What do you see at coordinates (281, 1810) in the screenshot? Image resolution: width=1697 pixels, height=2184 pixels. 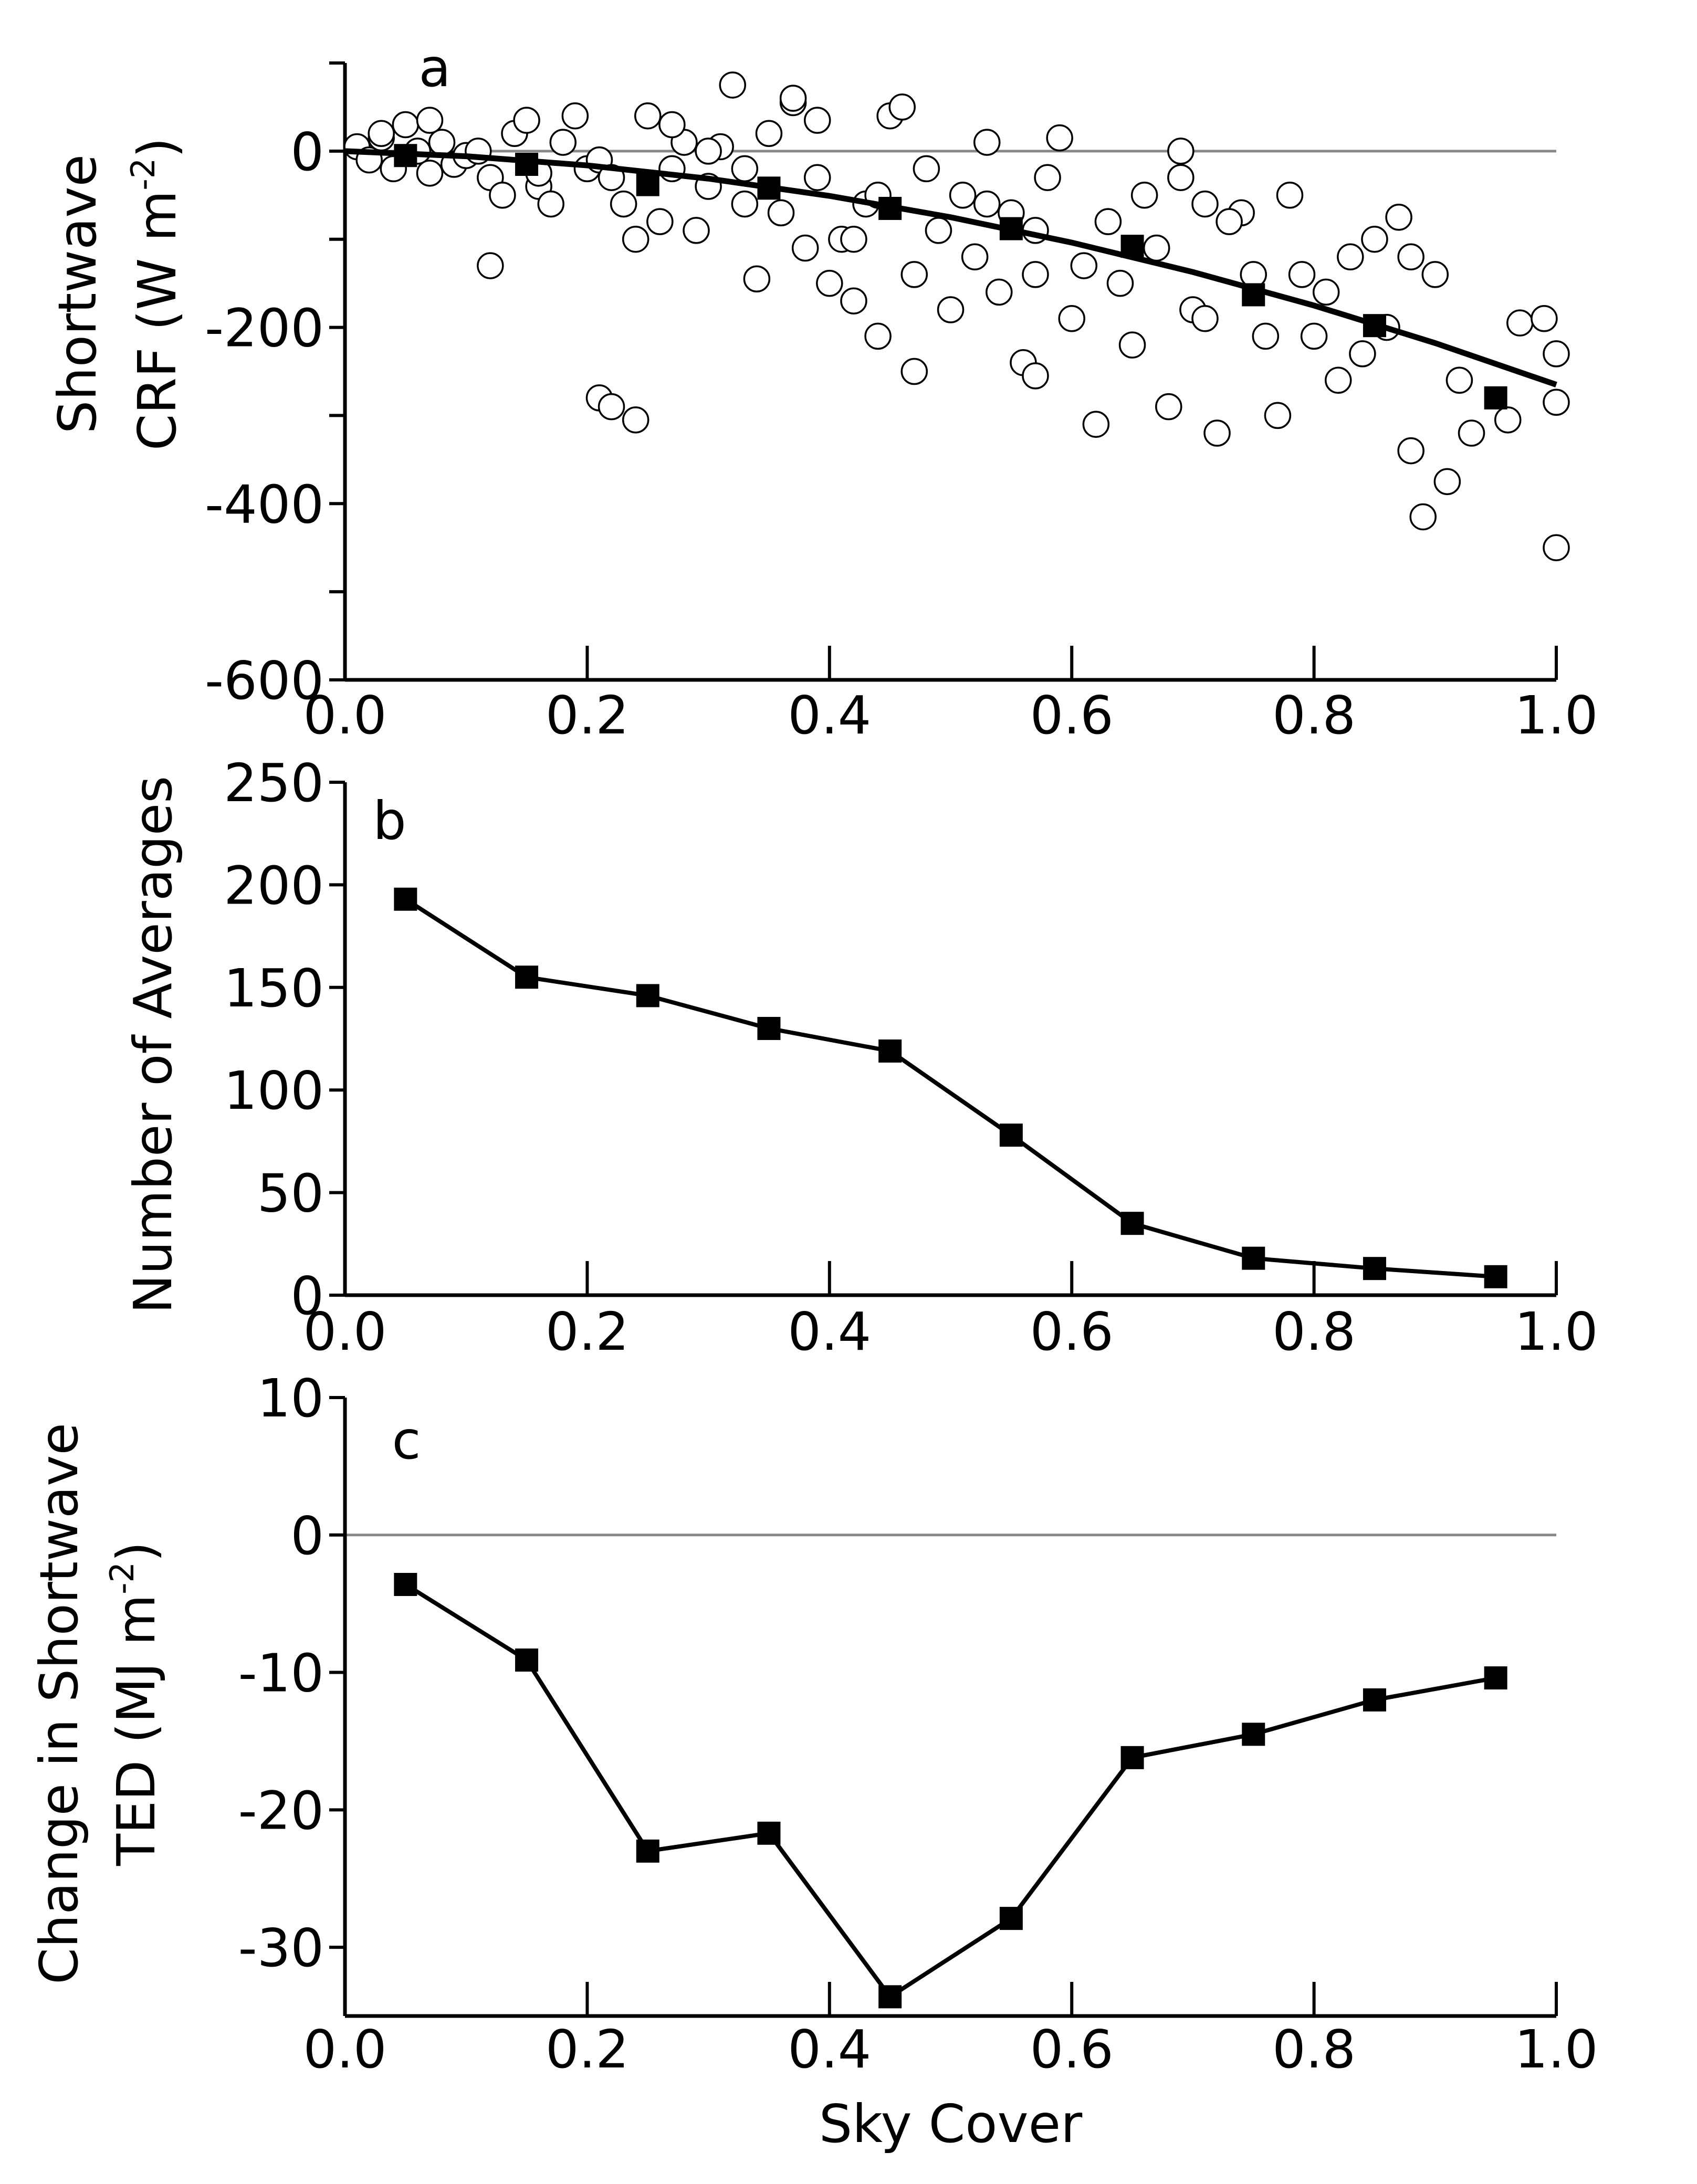 I see `y-tick-label: -20` at bounding box center [281, 1810].